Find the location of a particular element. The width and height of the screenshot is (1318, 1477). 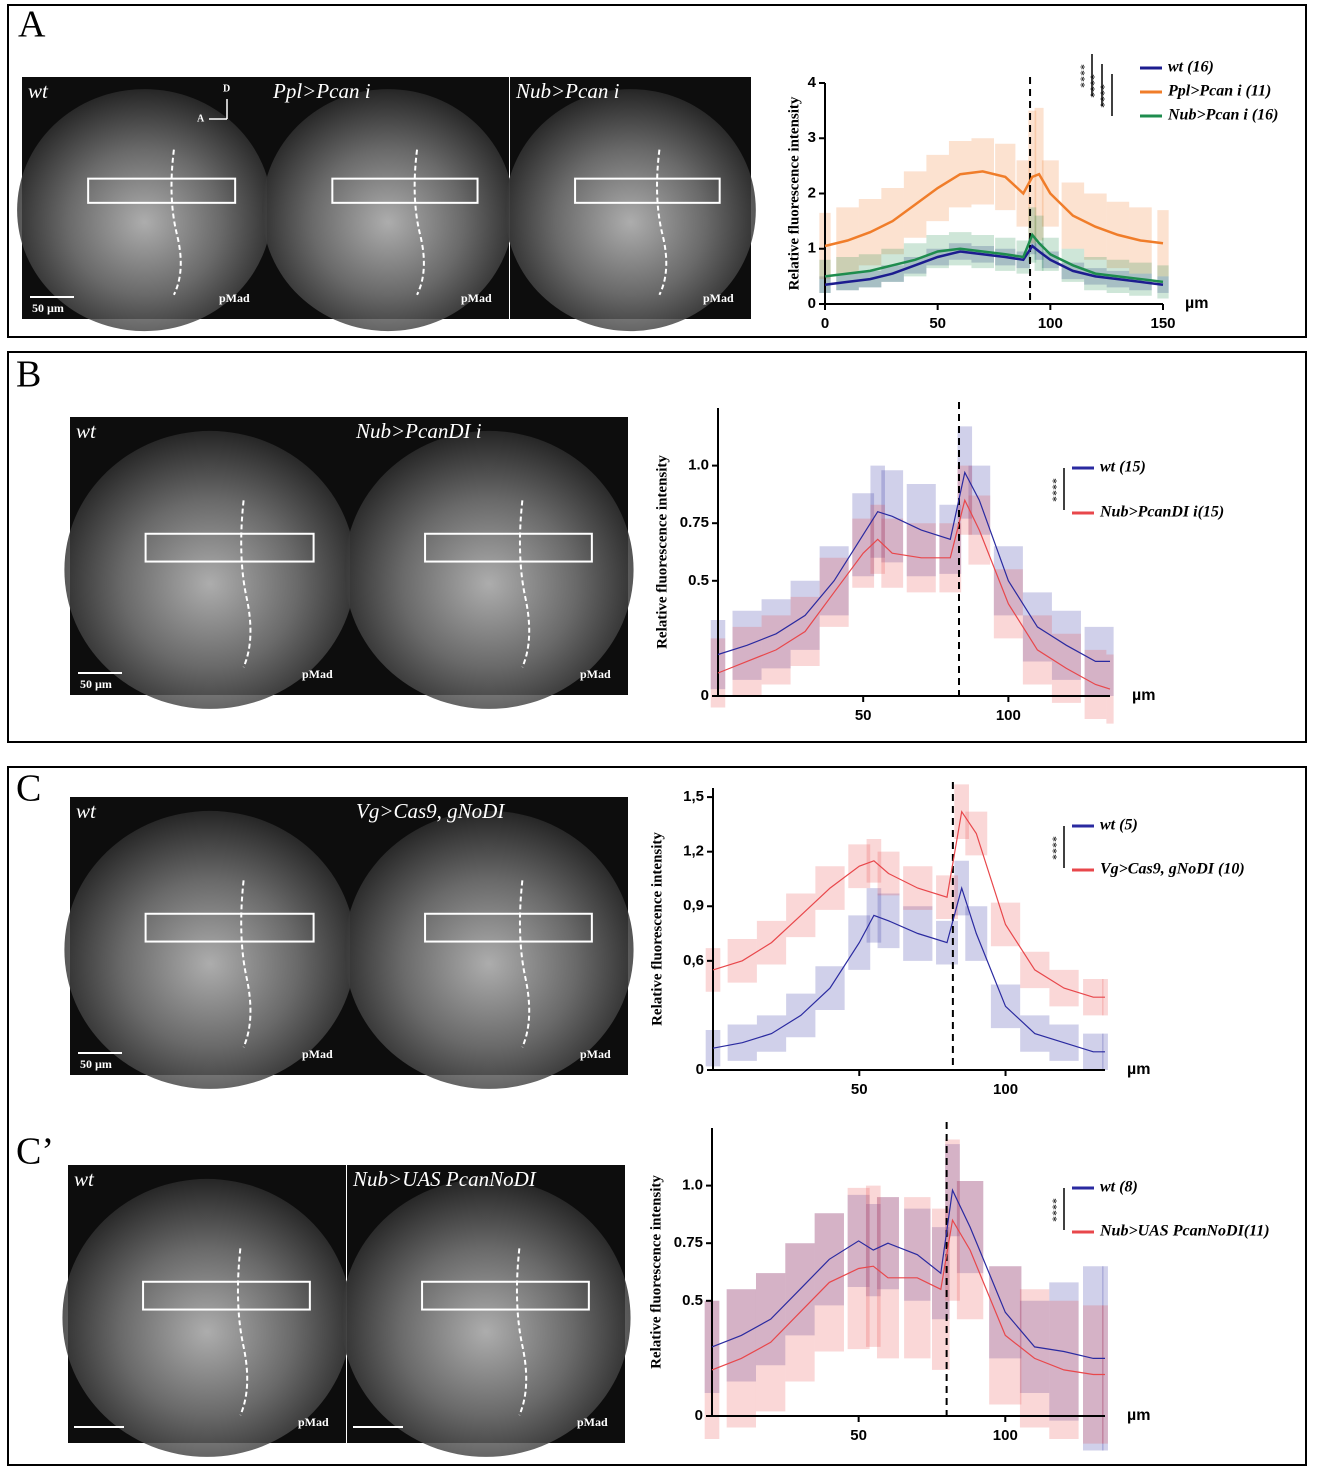

image-label: Nub>UAS PcanNoDI is located at coordinates (444, 1179).